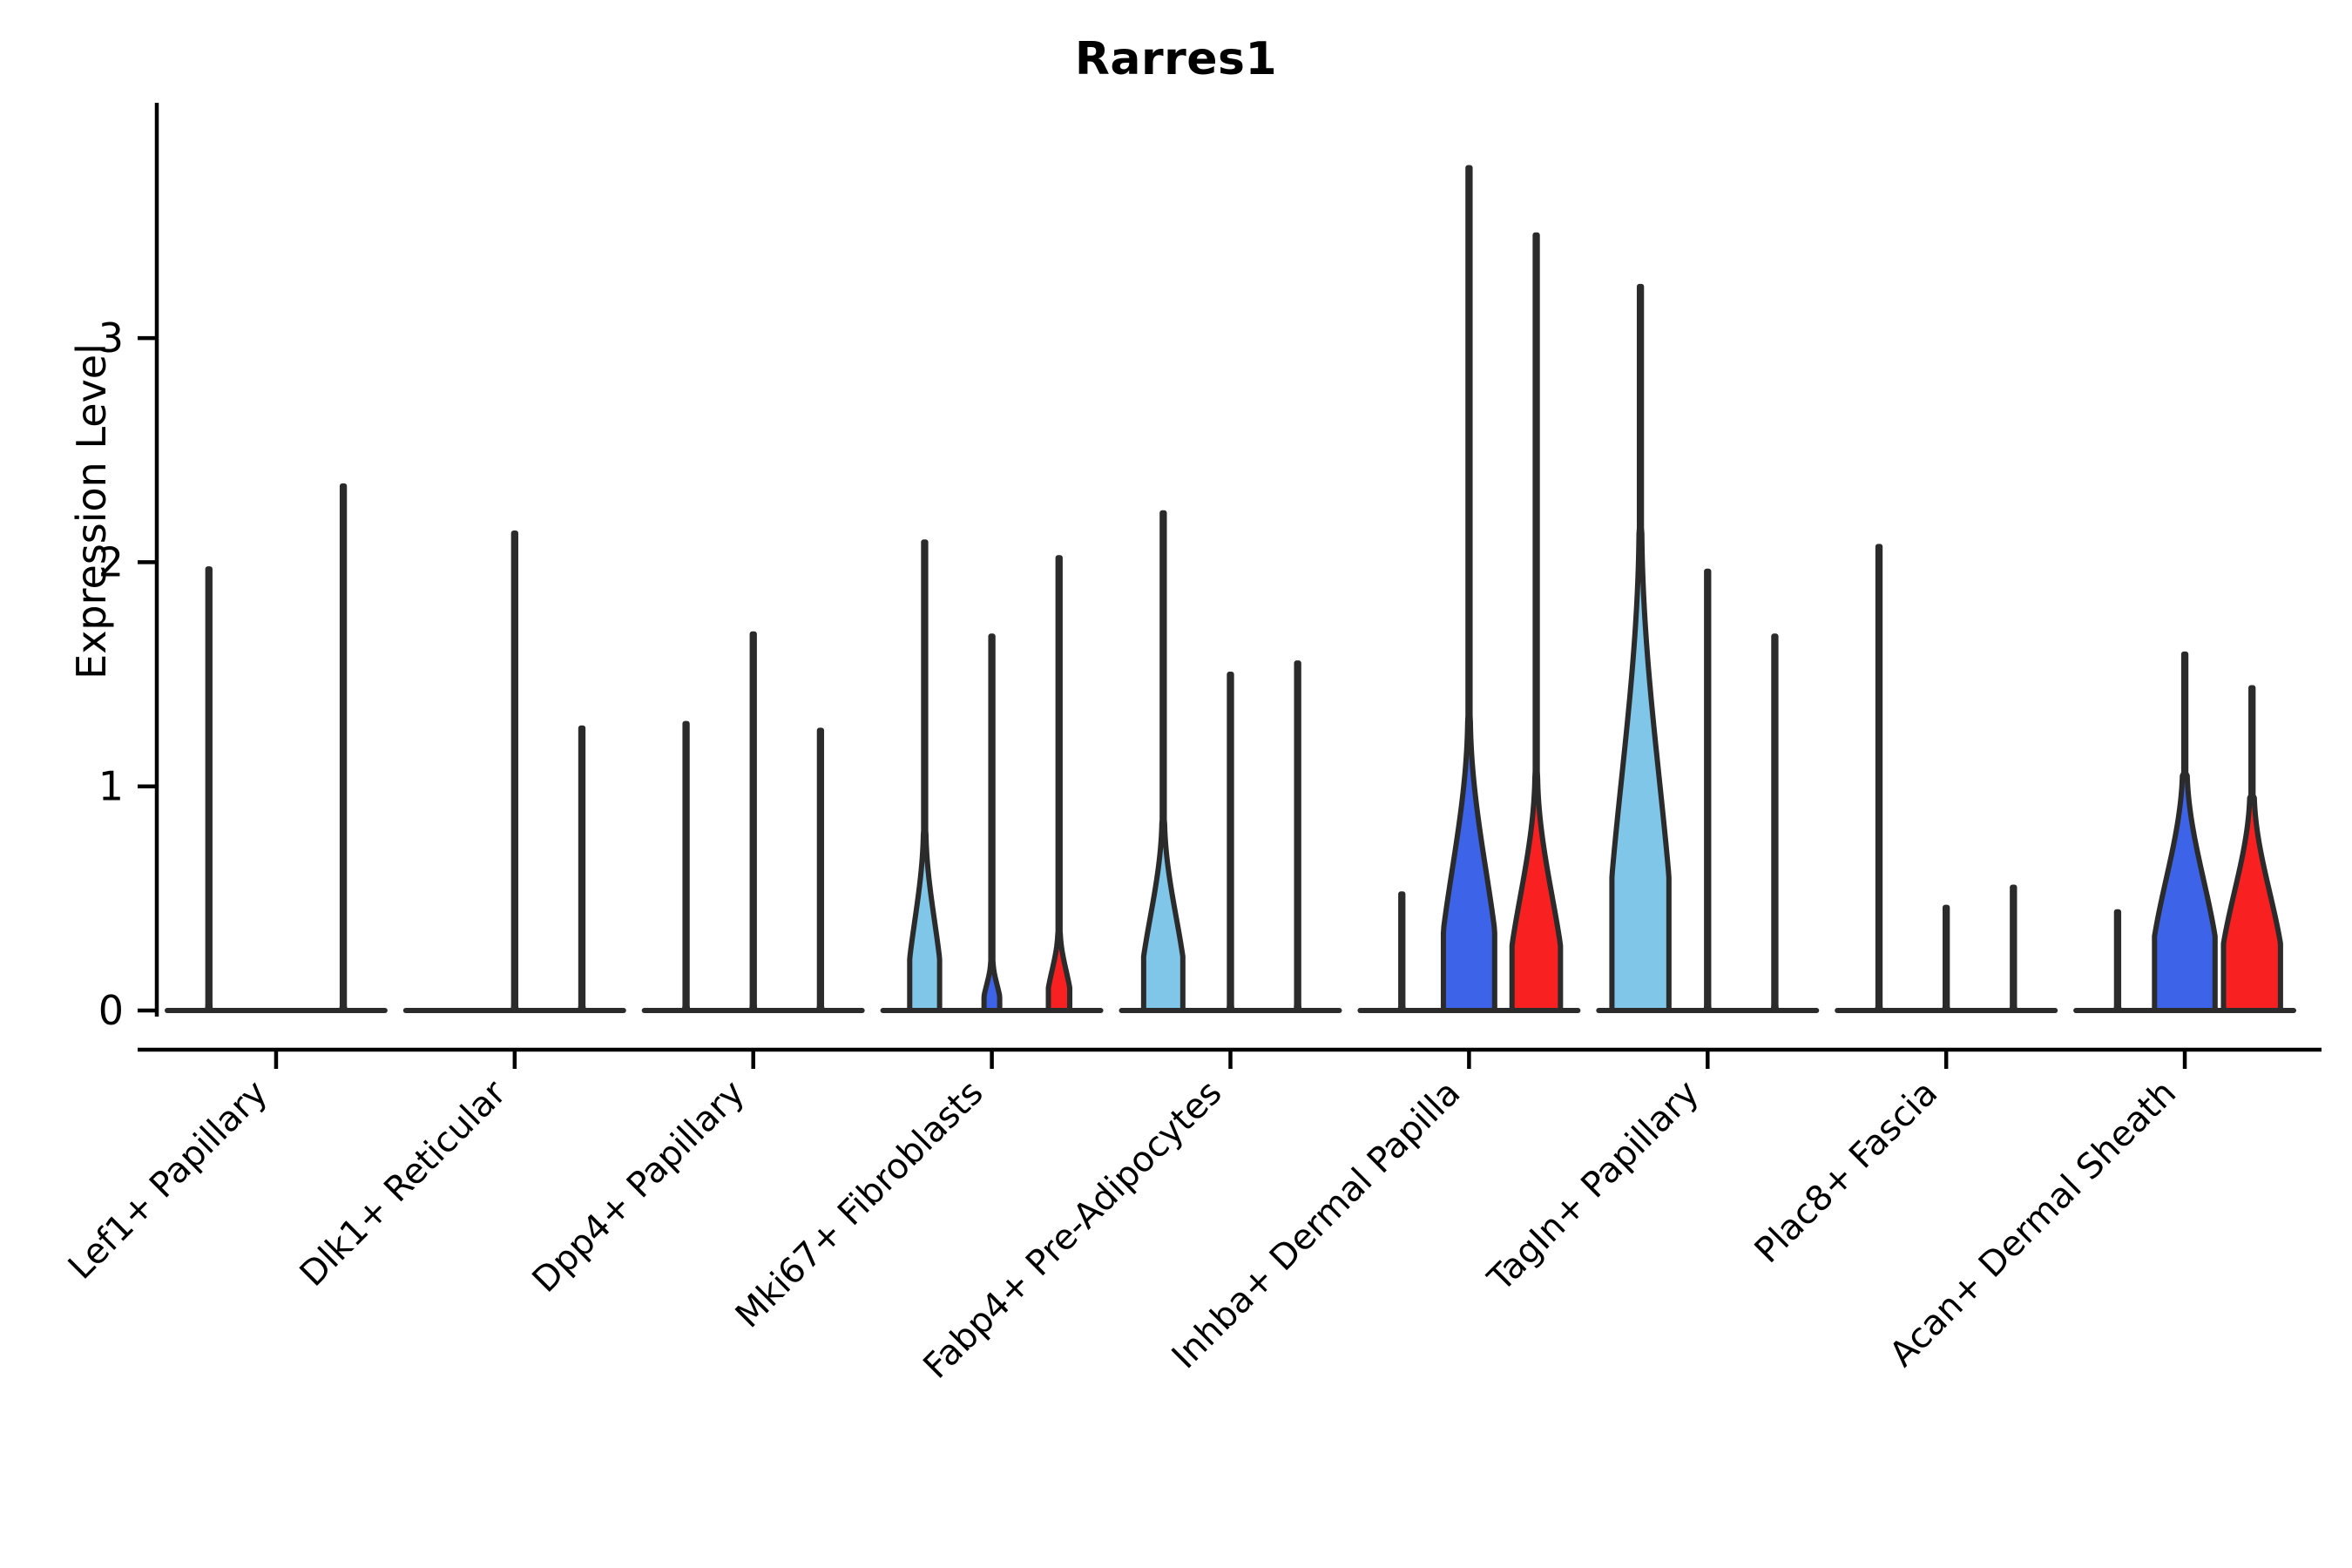 Image resolution: width=2352 pixels, height=1568 pixels. I want to click on y-tick-label: 2, so click(111, 561).